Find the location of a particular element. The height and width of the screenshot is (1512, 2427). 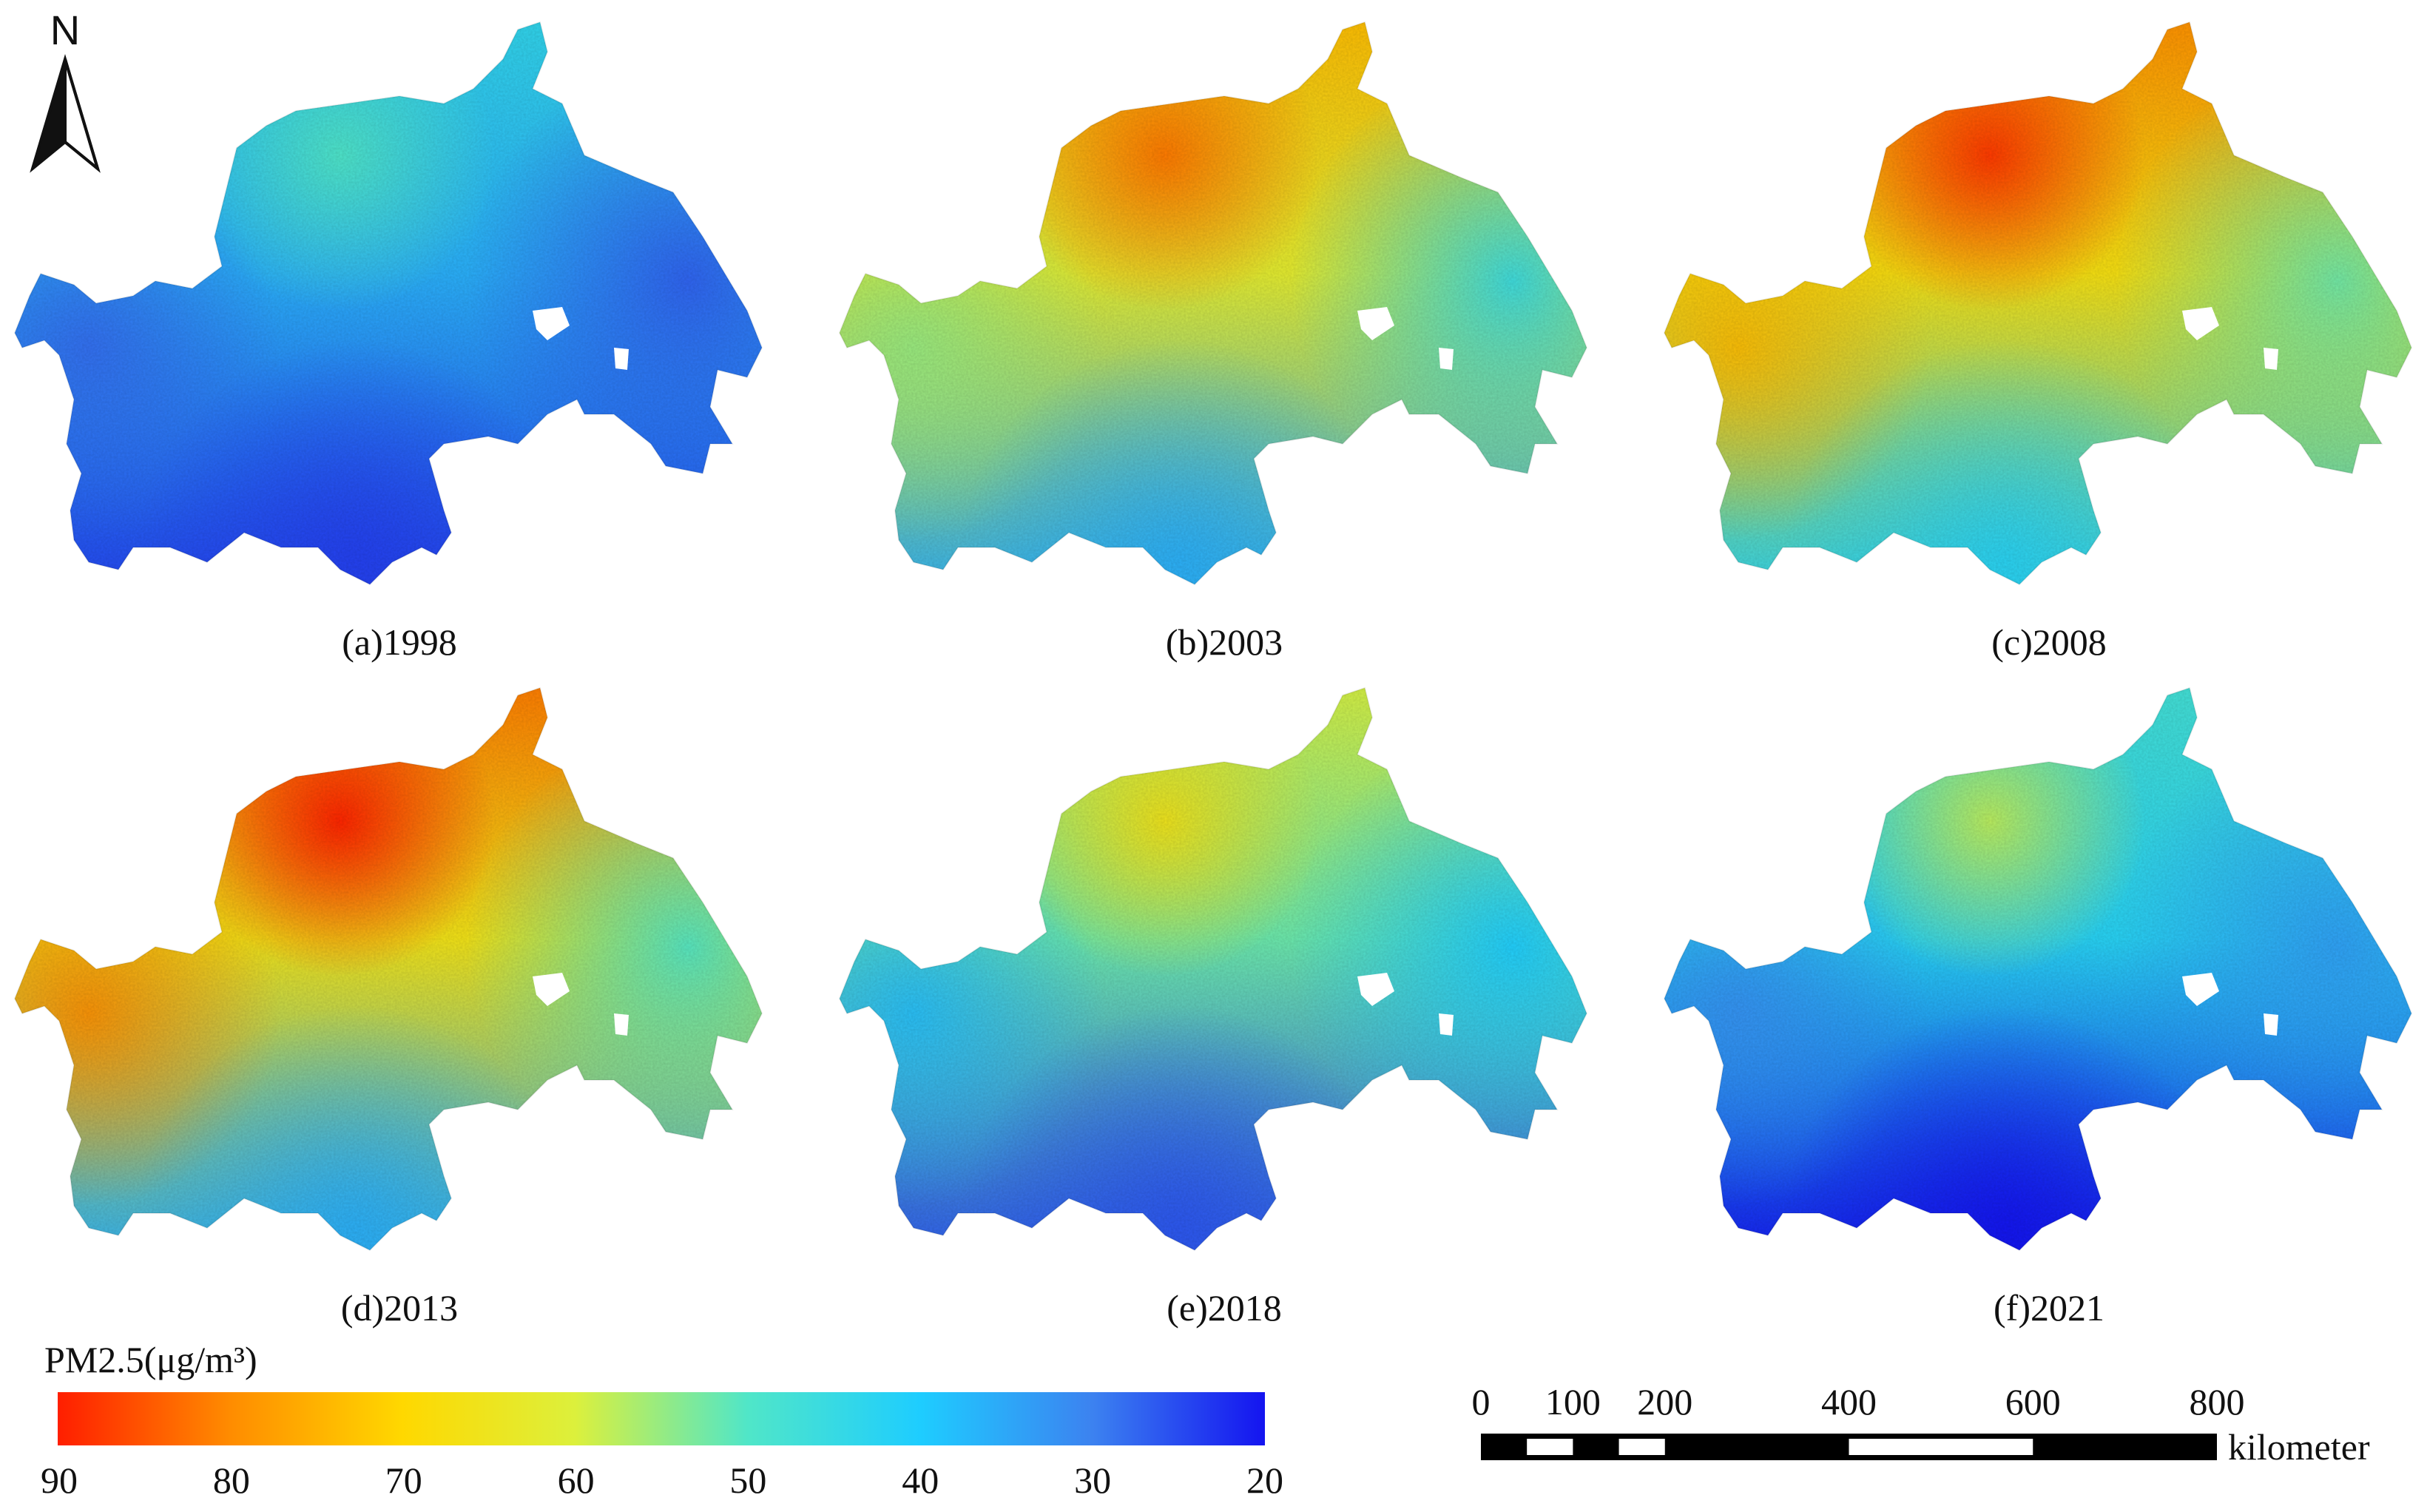

map-panel-c: (c)2008 is located at coordinates (2038, 342).